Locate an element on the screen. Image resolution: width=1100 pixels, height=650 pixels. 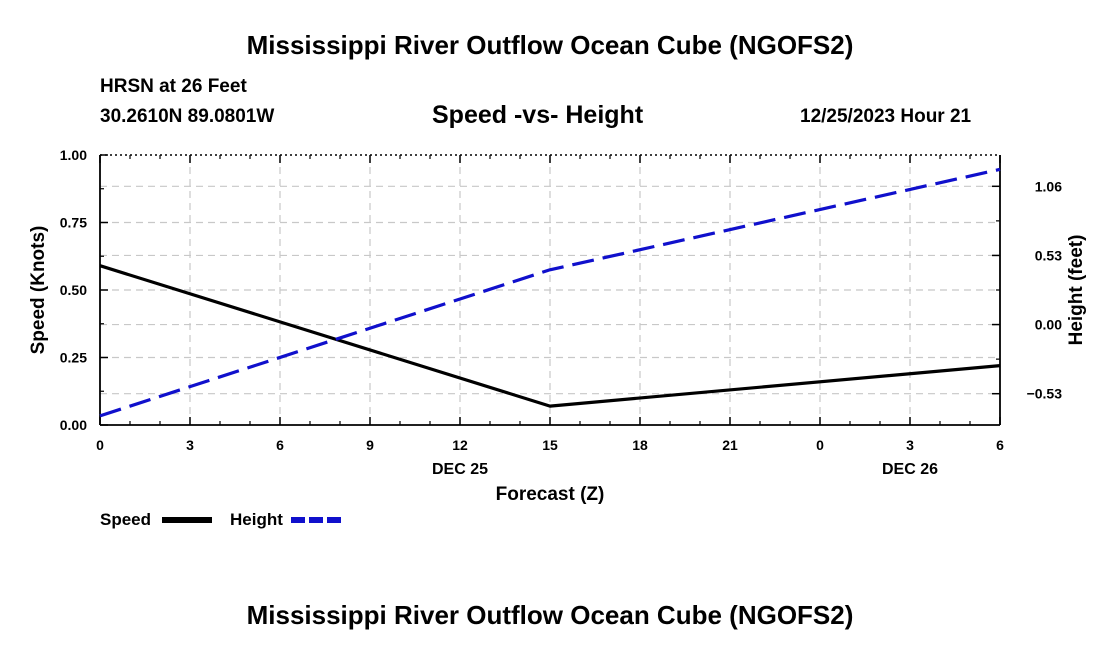
legend-label-speed: Speed is located at coordinates (125, 519).